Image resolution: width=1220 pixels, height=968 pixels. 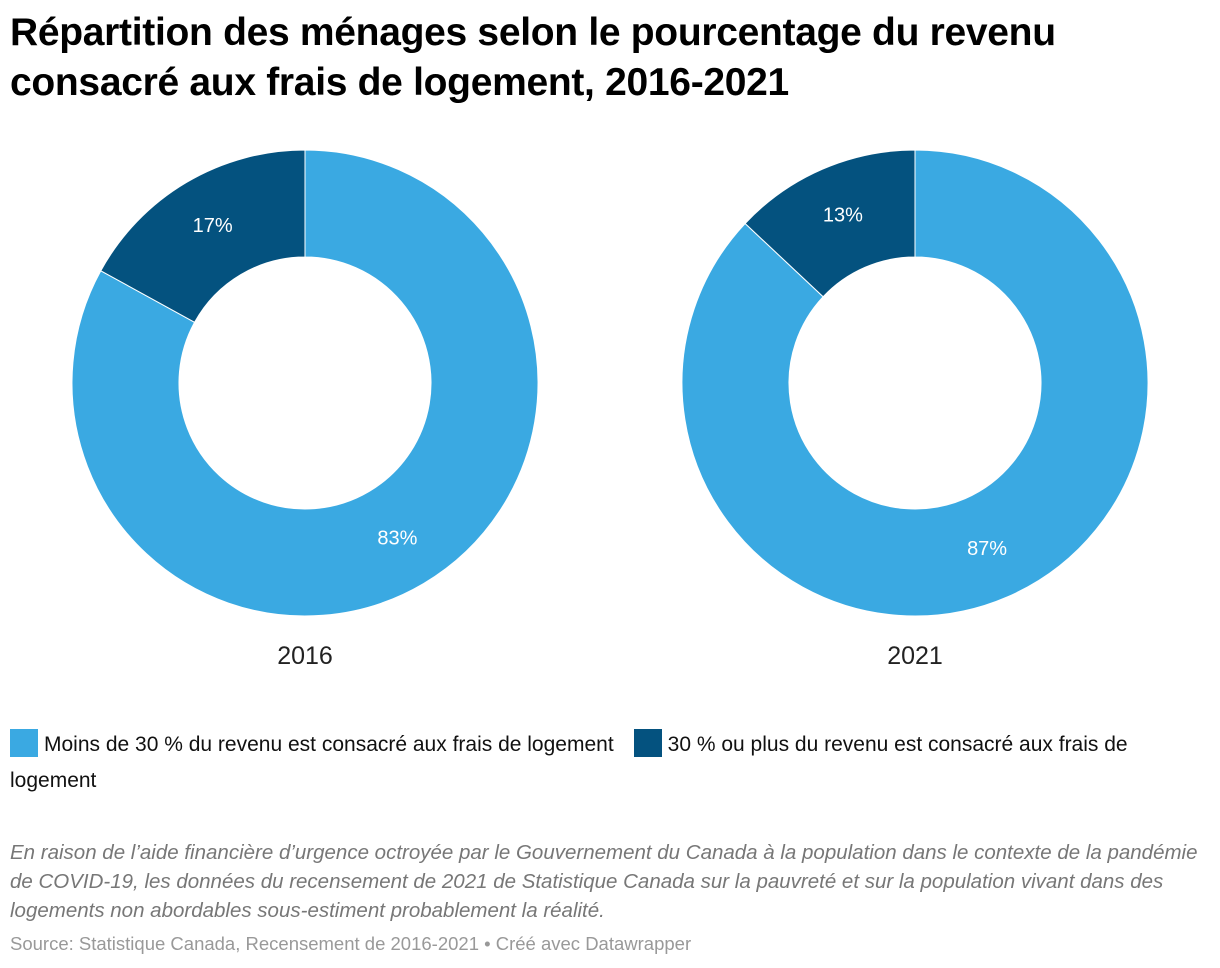 I want to click on donut-2021-label-0: 87%, so click(x=987, y=549).